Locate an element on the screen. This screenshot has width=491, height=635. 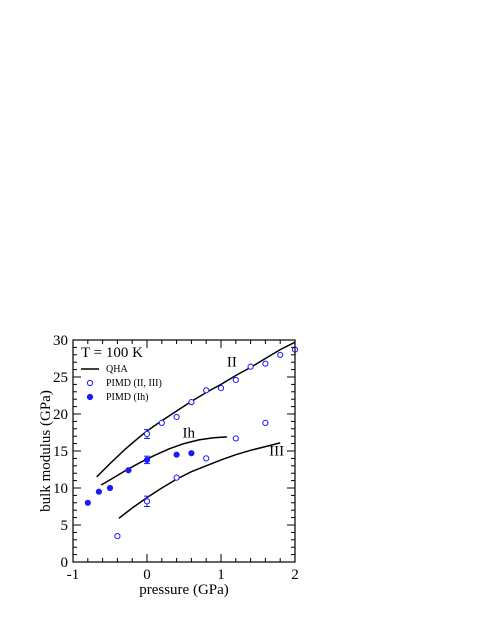
y-tick-label: 20 is located at coordinates (60, 415).